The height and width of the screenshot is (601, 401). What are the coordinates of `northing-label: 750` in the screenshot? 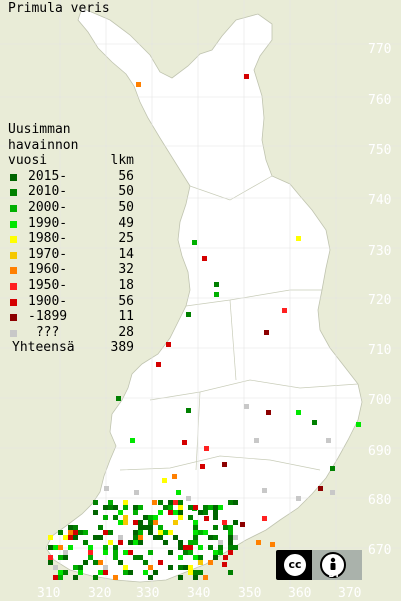 It's located at (379, 150).